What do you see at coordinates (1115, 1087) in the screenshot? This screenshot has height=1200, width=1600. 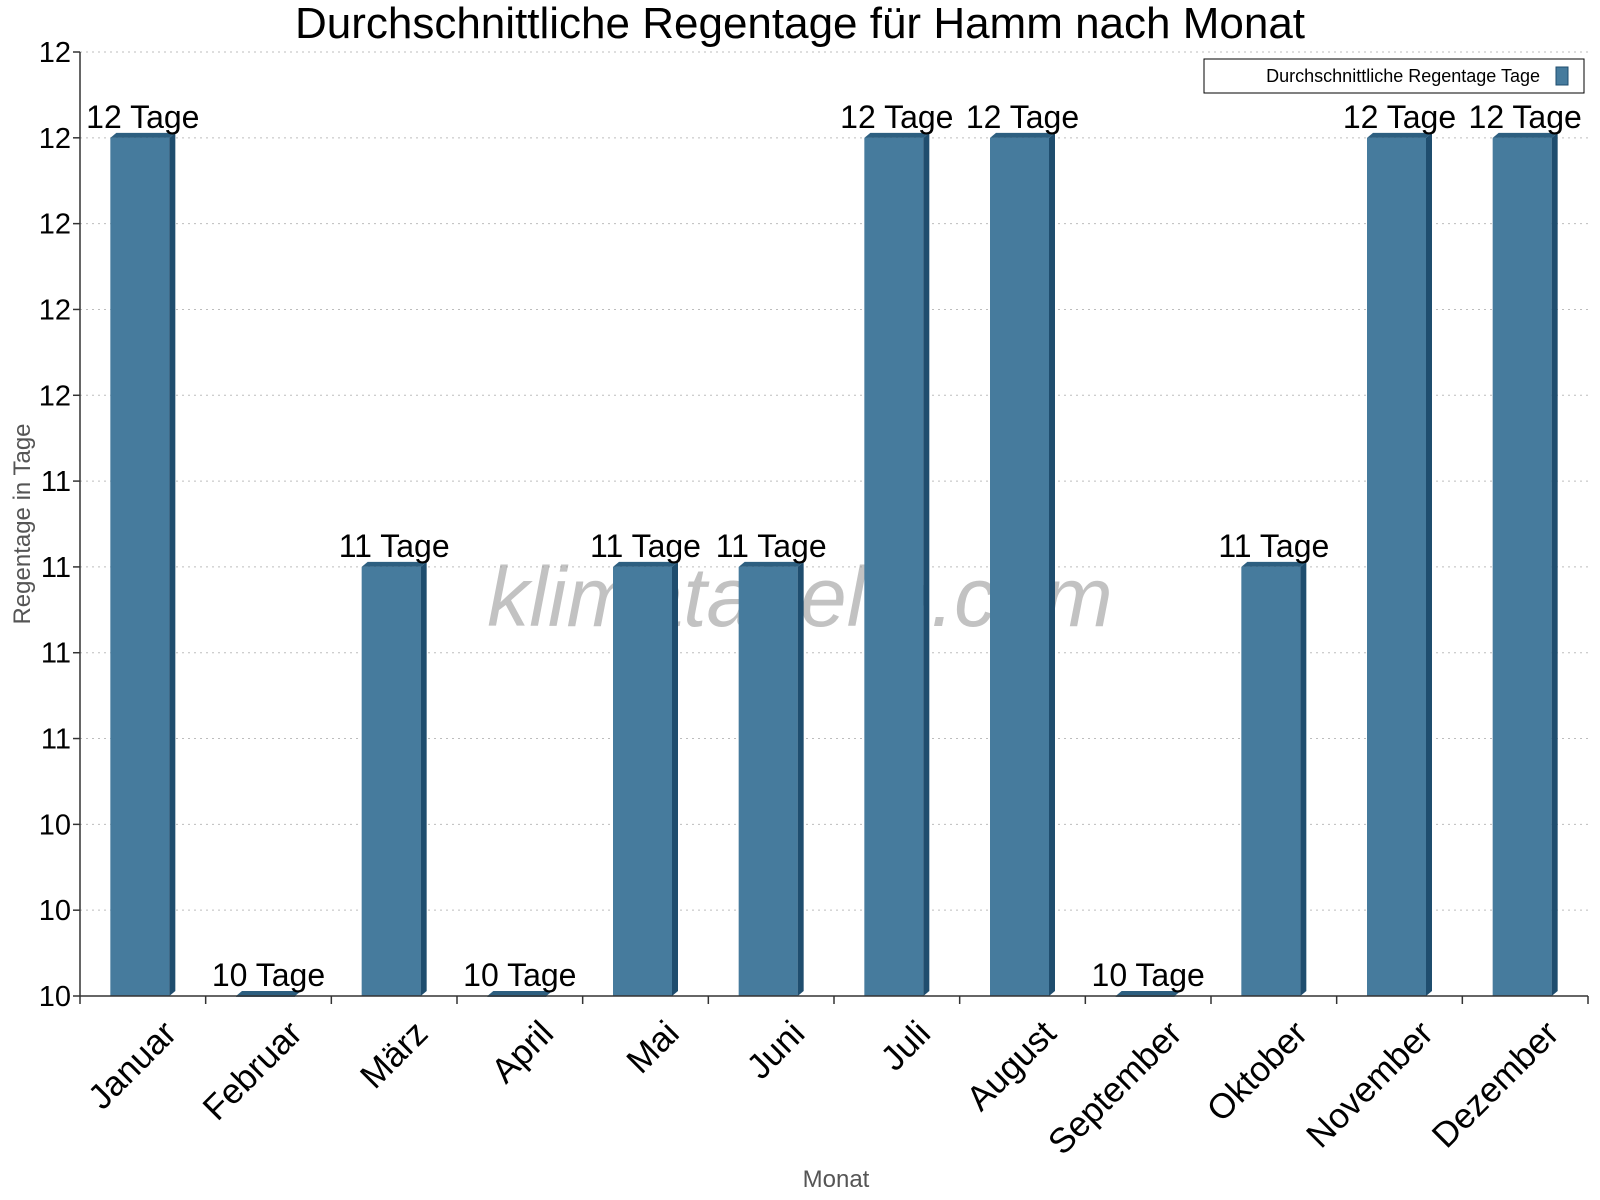 I see `x-tick-label: September` at bounding box center [1115, 1087].